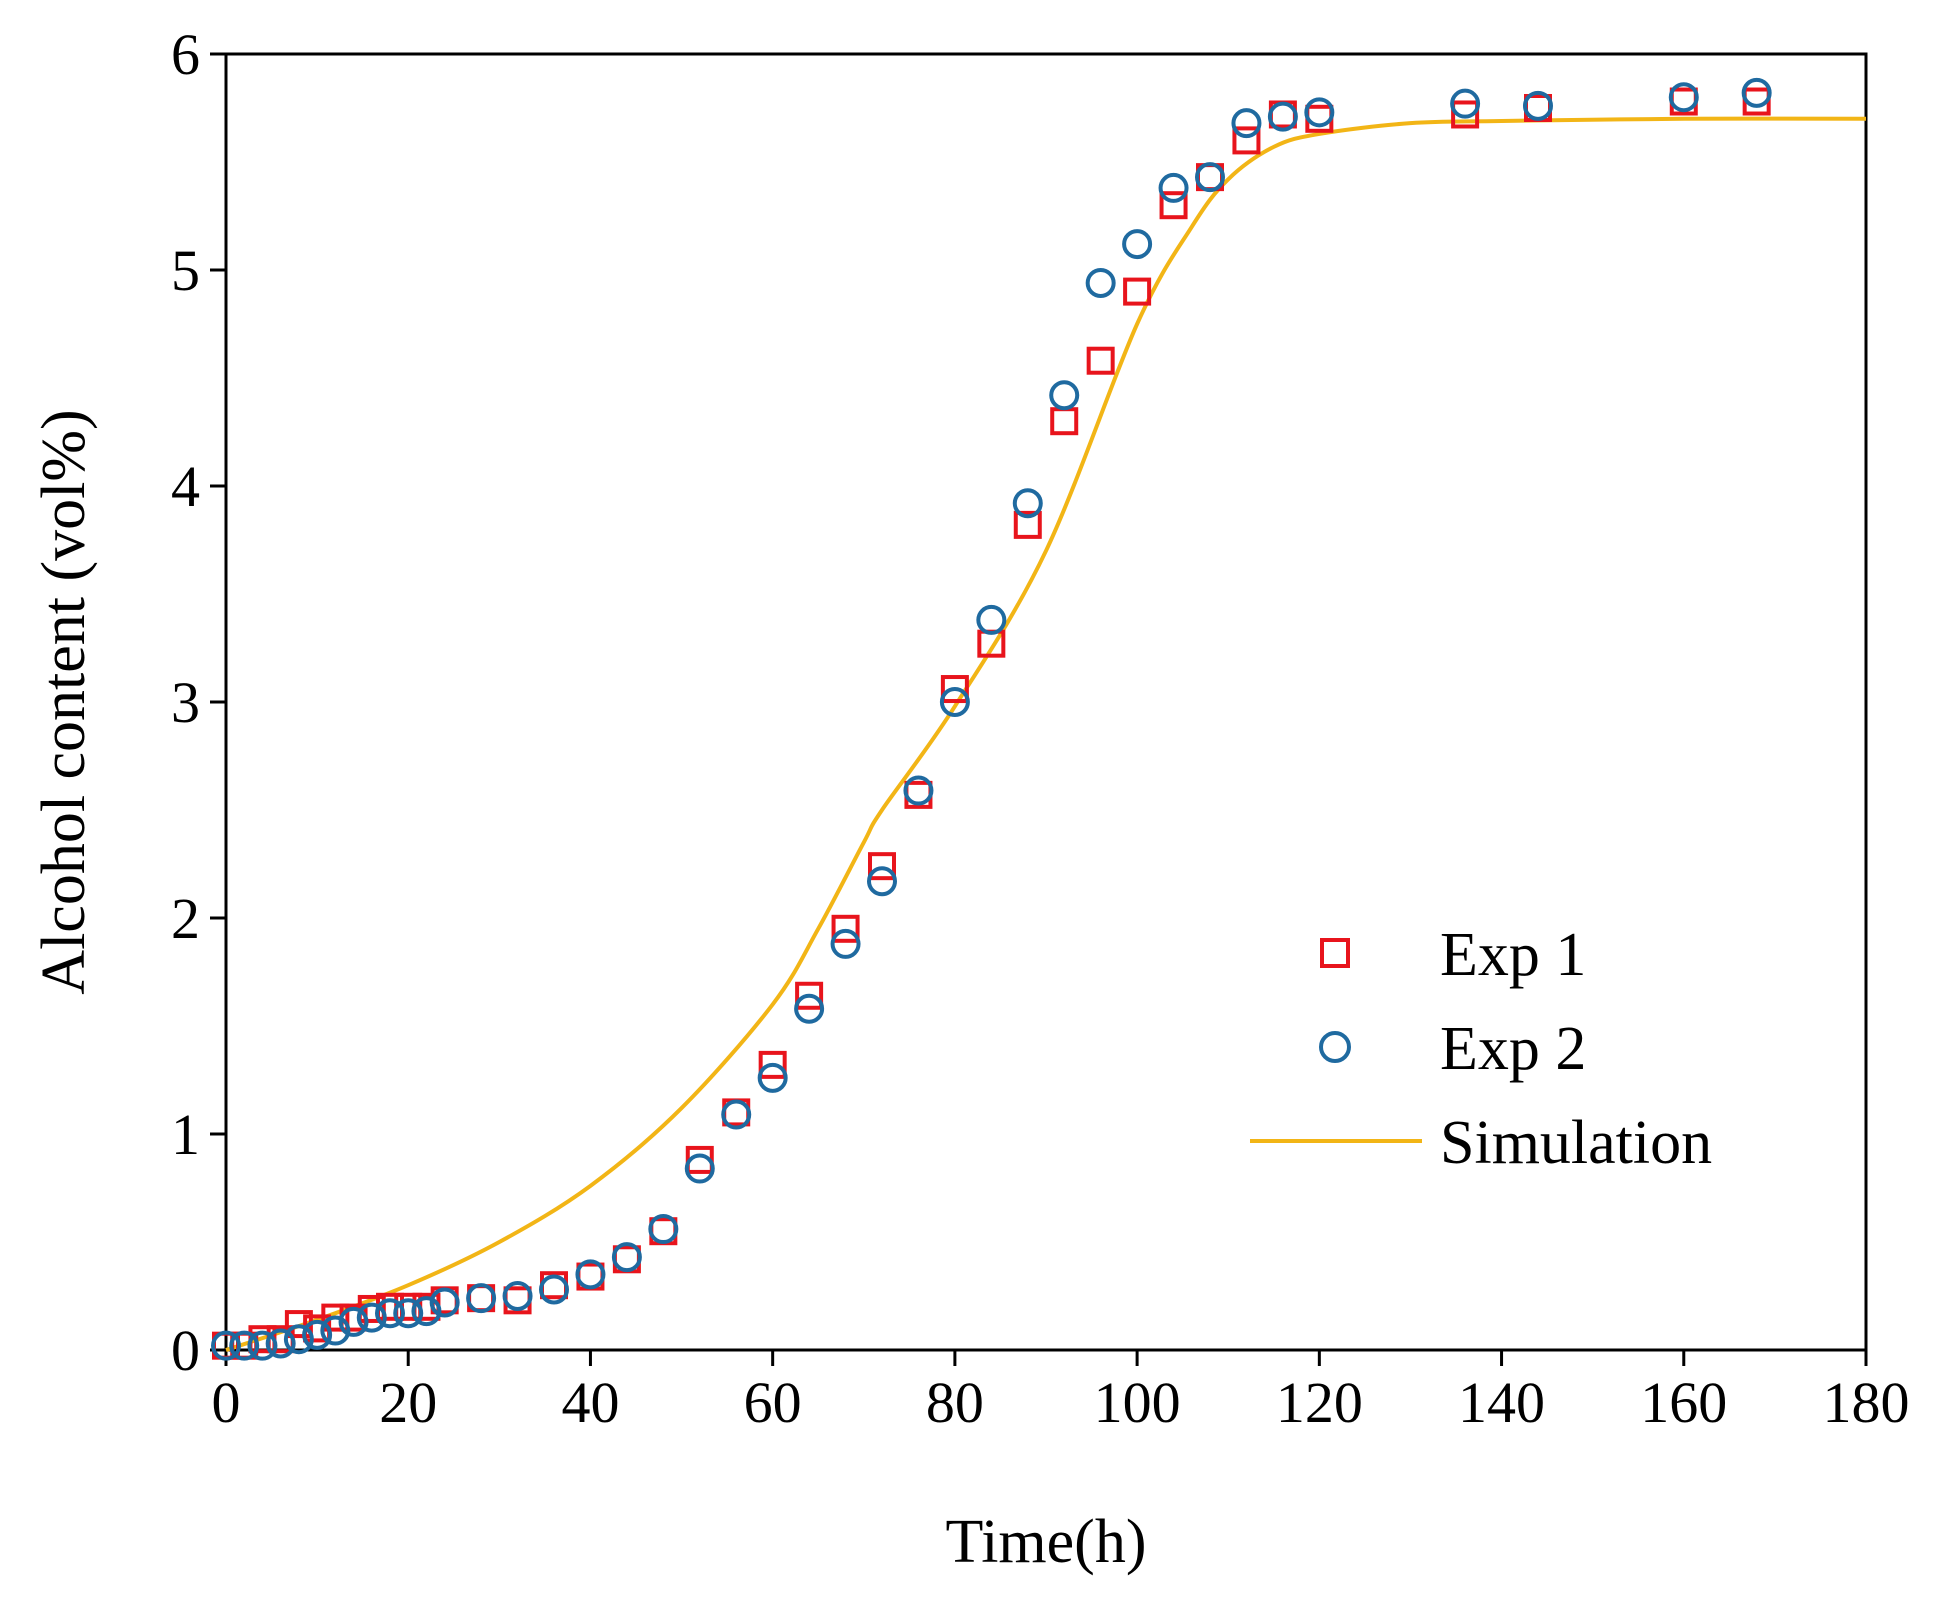 The width and height of the screenshot is (1942, 1599). I want to click on y-tick-label: 0, so click(185, 1350).